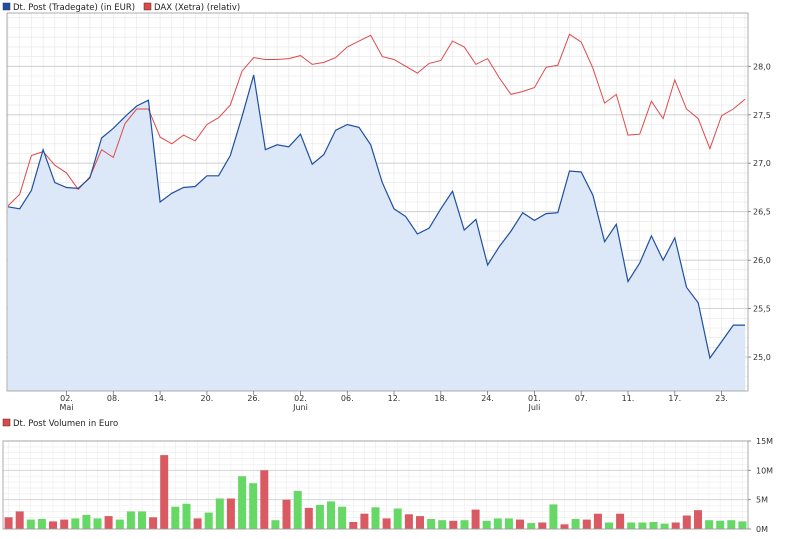  I want to click on price-y-tick-label: 27,5, so click(762, 115).